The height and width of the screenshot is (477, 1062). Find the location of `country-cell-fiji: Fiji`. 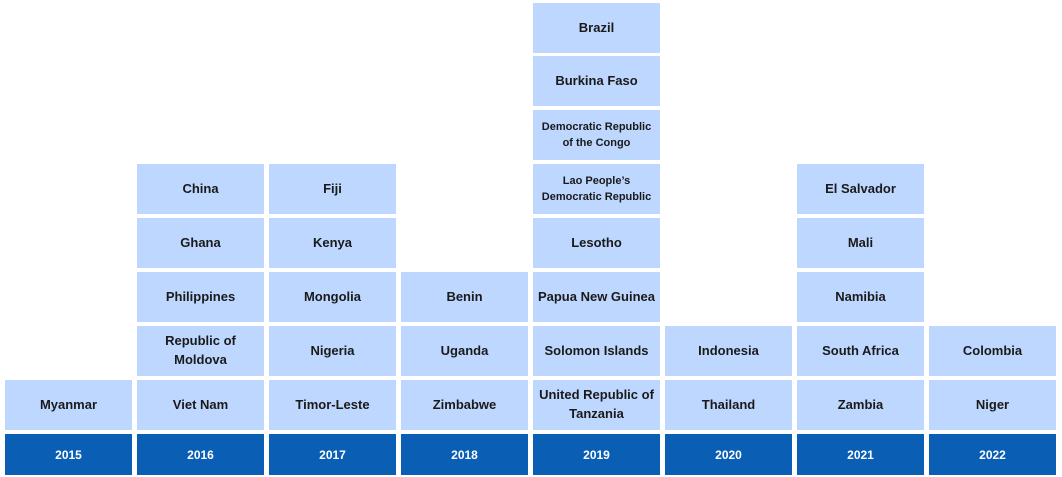

country-cell-fiji: Fiji is located at coordinates (332, 189).